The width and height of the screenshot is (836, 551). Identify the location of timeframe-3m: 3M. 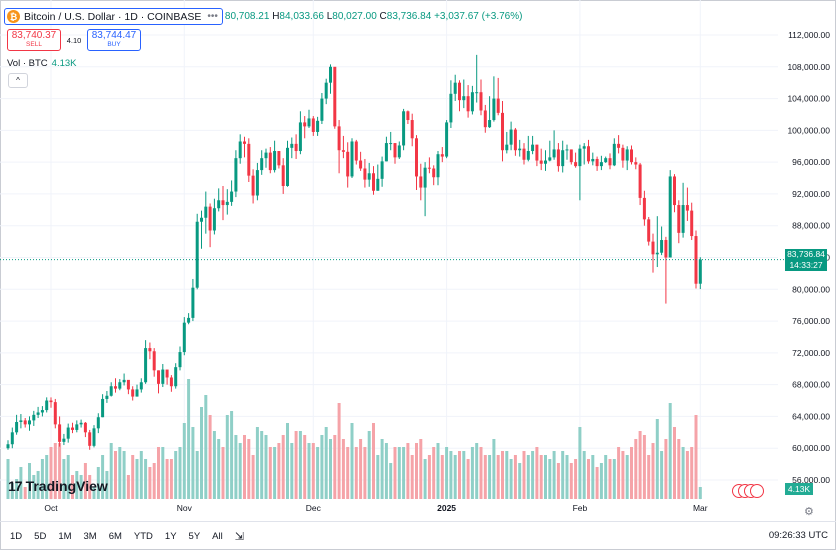
(90, 536).